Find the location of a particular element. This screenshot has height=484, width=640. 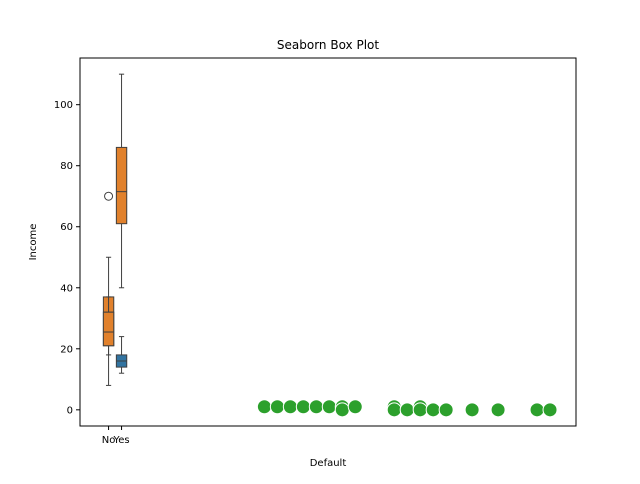

x-axis-label: Default is located at coordinates (328, 463).